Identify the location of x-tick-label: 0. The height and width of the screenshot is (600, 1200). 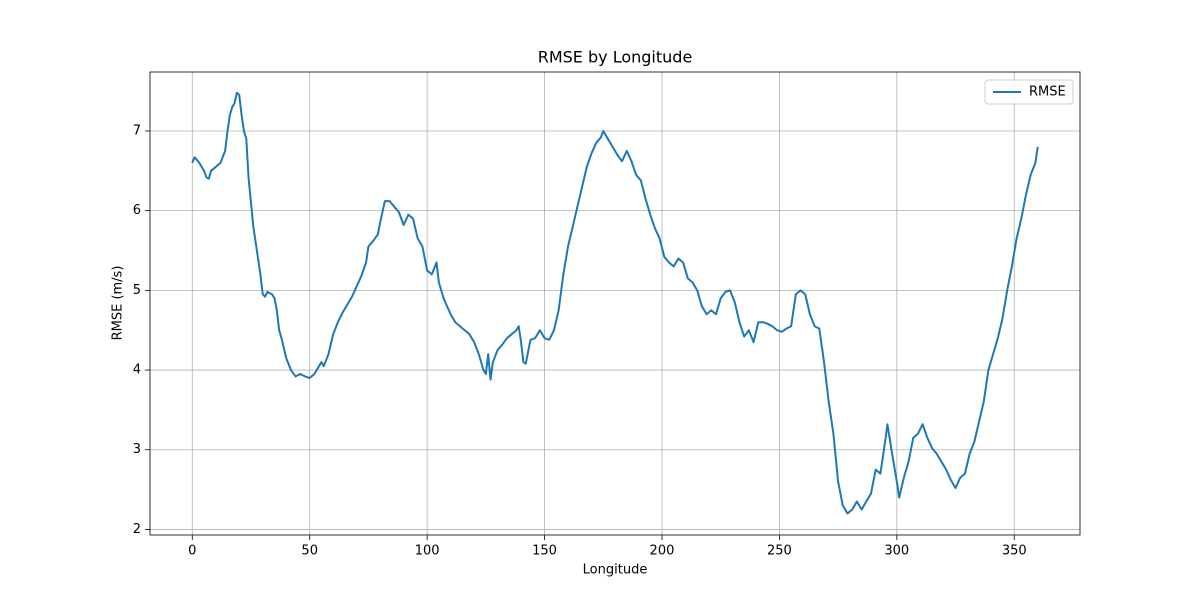
(192, 551).